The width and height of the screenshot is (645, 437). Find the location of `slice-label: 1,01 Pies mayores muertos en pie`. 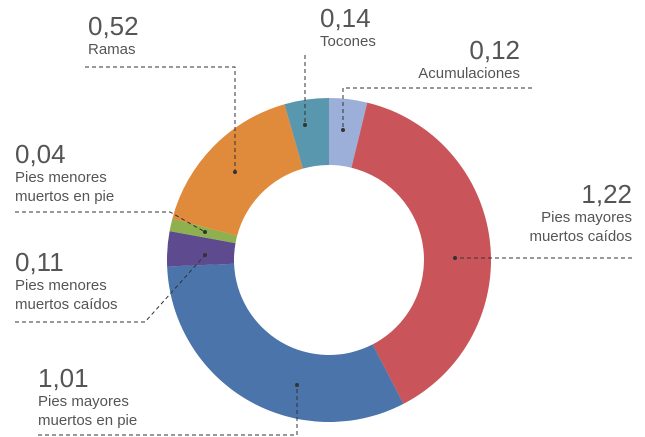

slice-label: 1,01 Pies mayores muertos en pie is located at coordinates (103, 397).